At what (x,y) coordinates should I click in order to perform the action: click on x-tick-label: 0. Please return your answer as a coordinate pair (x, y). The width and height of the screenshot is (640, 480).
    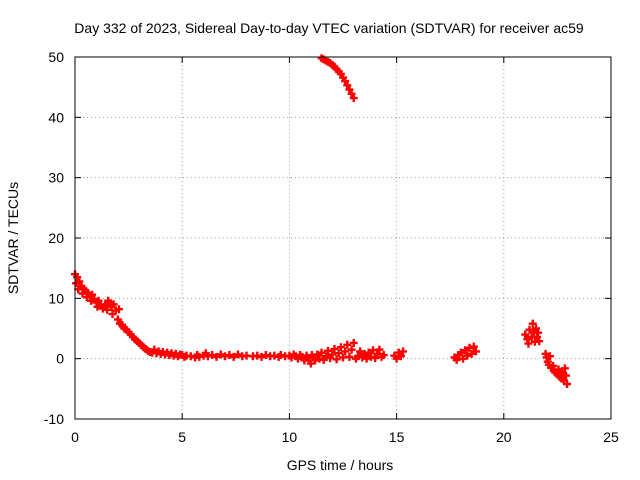
    Looking at the image, I should click on (75, 437).